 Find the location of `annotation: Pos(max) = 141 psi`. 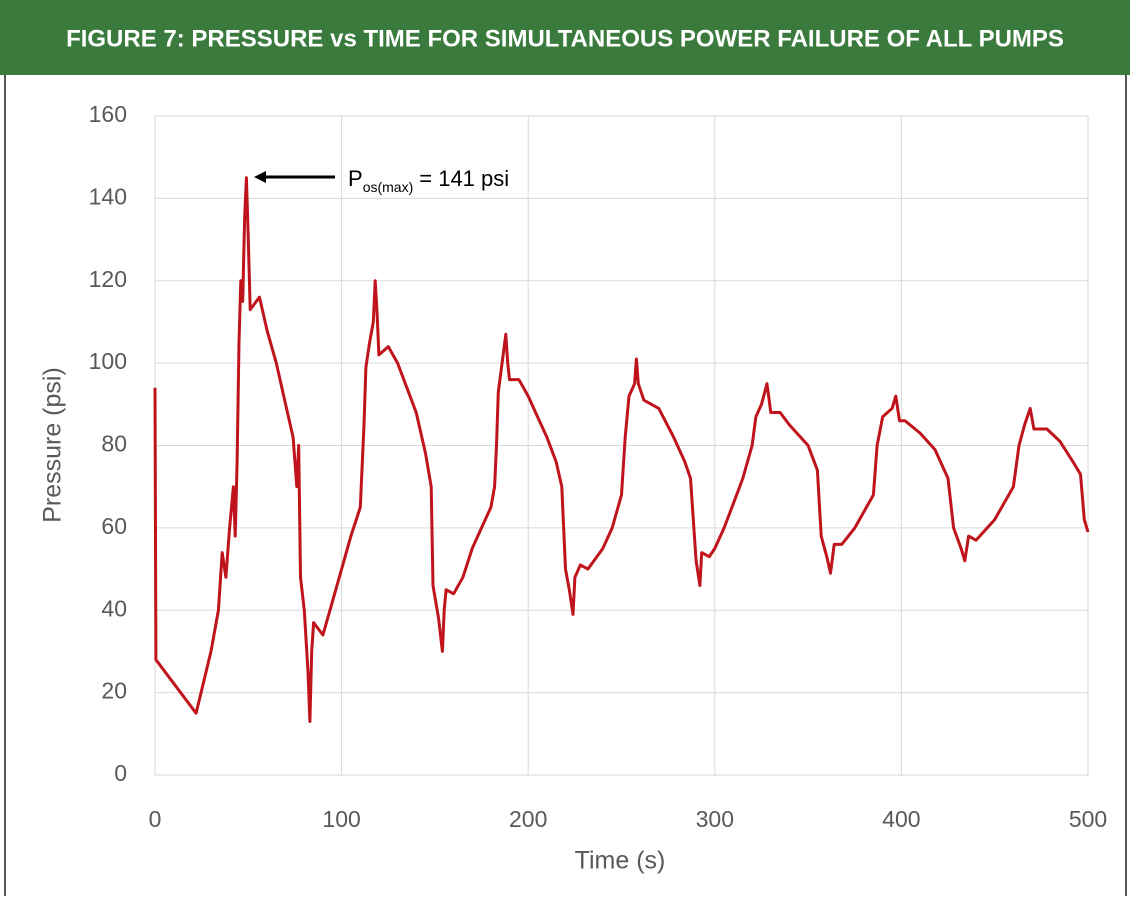

annotation: Pos(max) = 141 psi is located at coordinates (428, 180).